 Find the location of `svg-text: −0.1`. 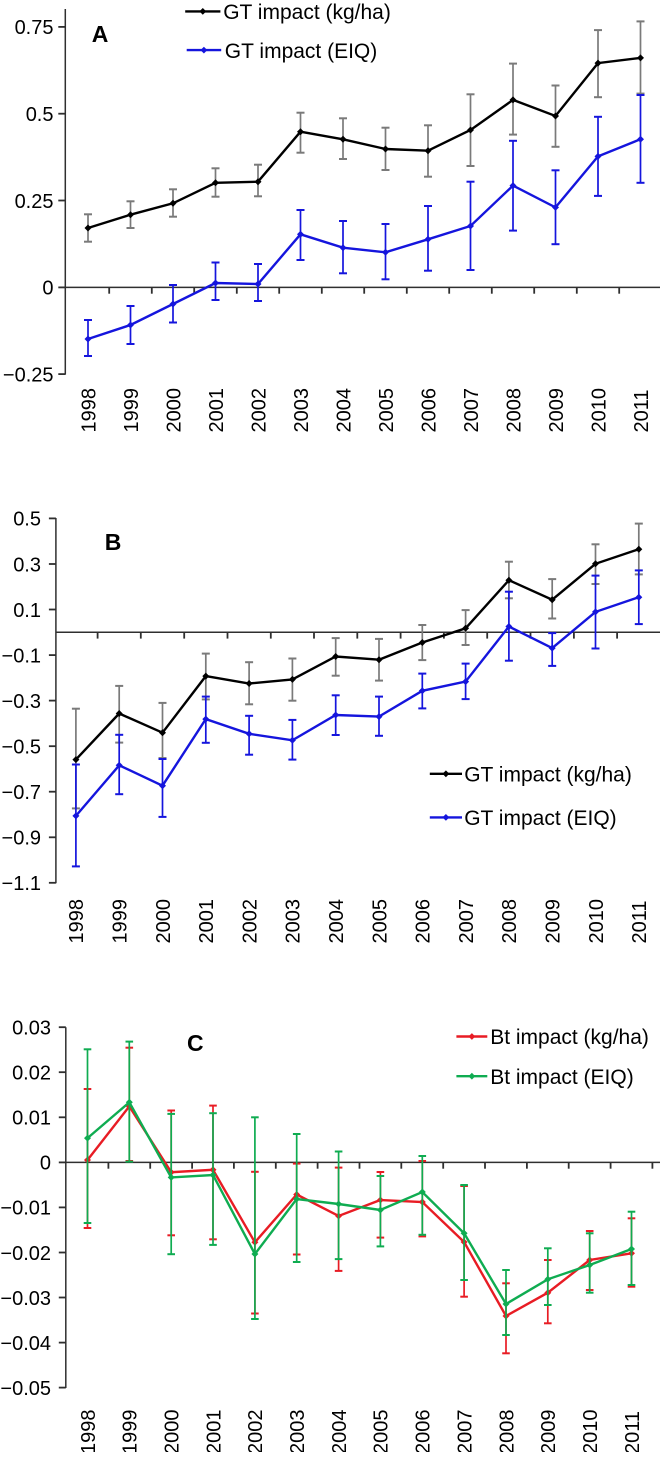

svg-text: −0.1 is located at coordinates (21, 656).